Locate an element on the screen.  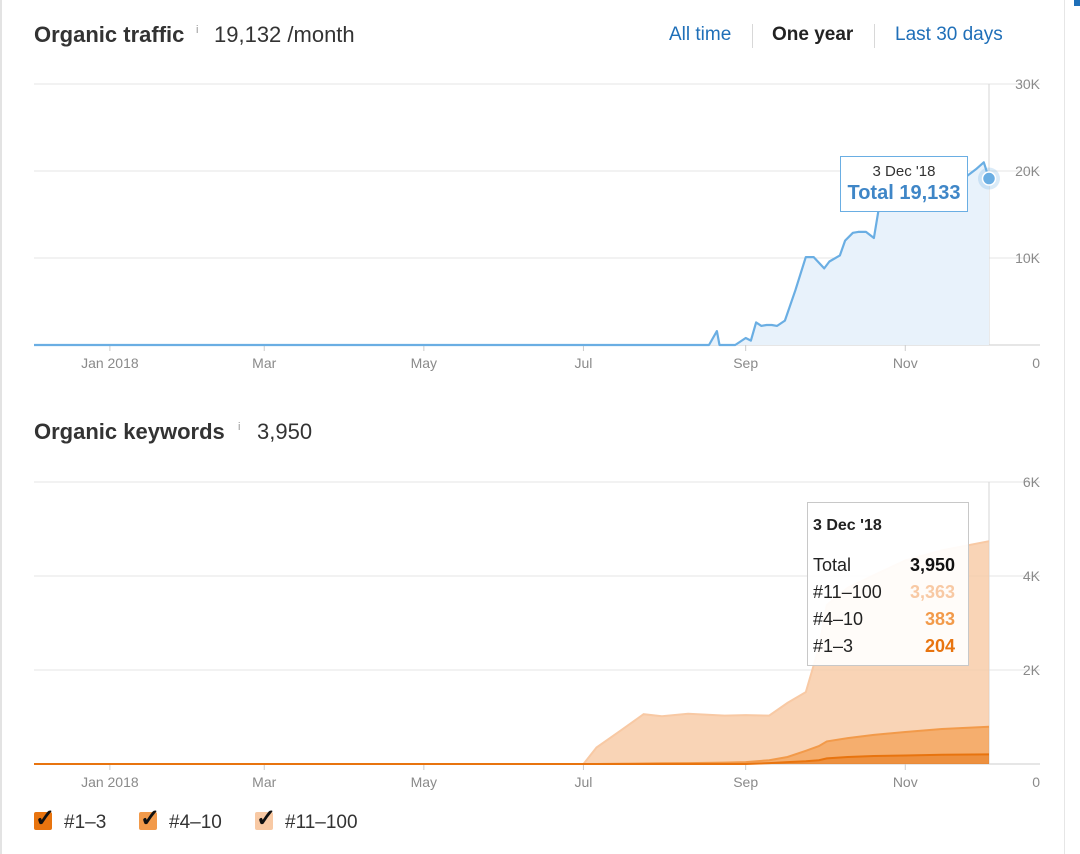
keywords-title: Organic keywords is located at coordinates (129, 431).